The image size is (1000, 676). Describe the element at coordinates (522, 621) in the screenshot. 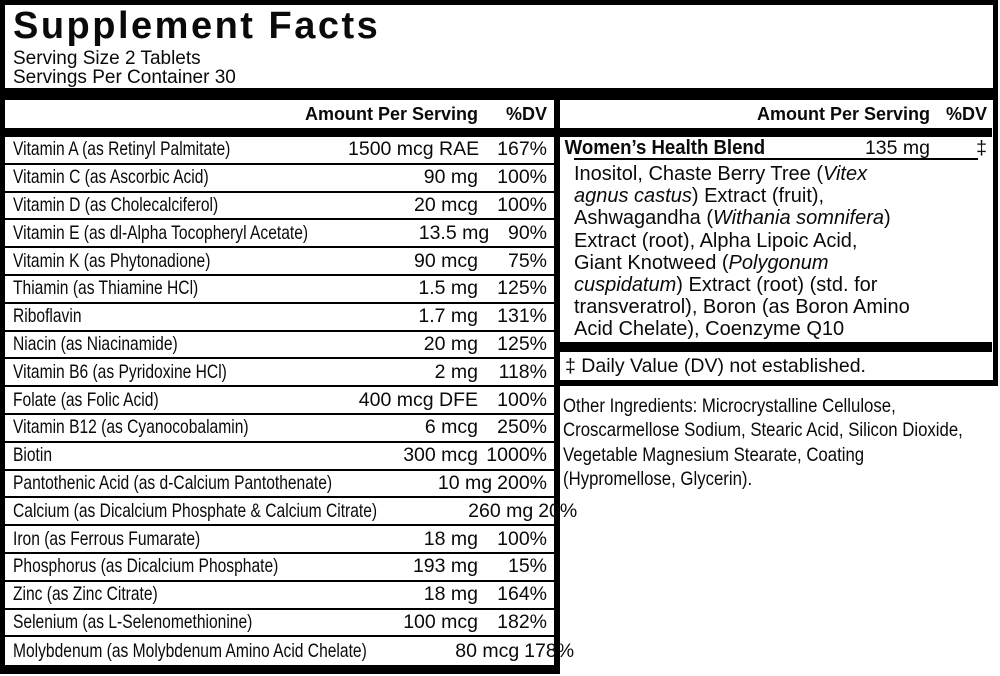

I see `nutrient-dv: 182%` at that location.